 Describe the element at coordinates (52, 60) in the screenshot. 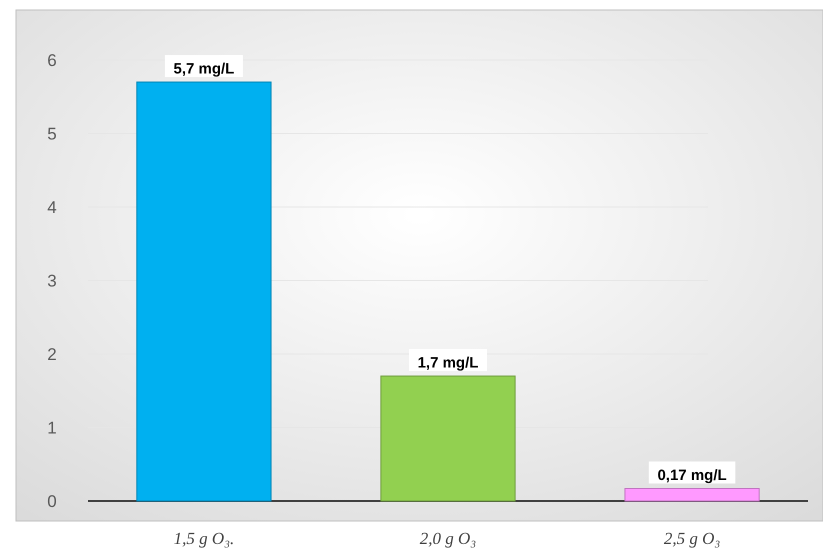

I see `y-tick-label: 6` at that location.